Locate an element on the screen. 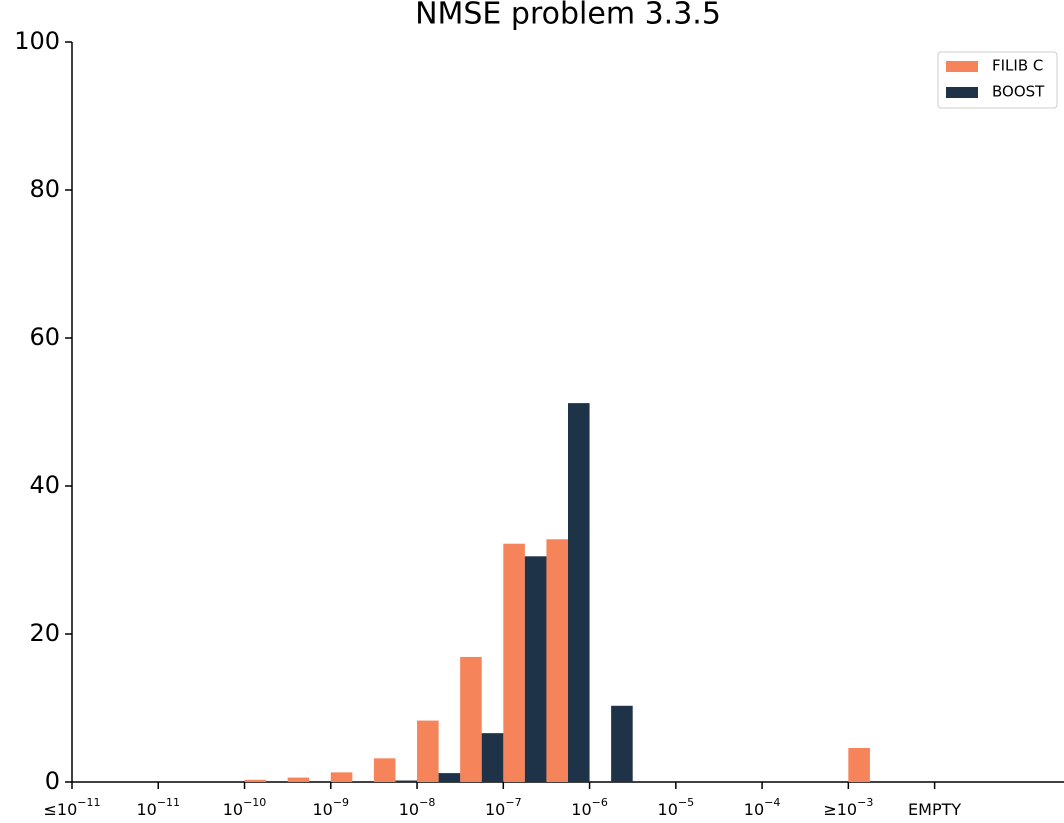 Image resolution: width=1064 pixels, height=823 pixels. x-tick-label: 10⁻⁸ is located at coordinates (417, 807).